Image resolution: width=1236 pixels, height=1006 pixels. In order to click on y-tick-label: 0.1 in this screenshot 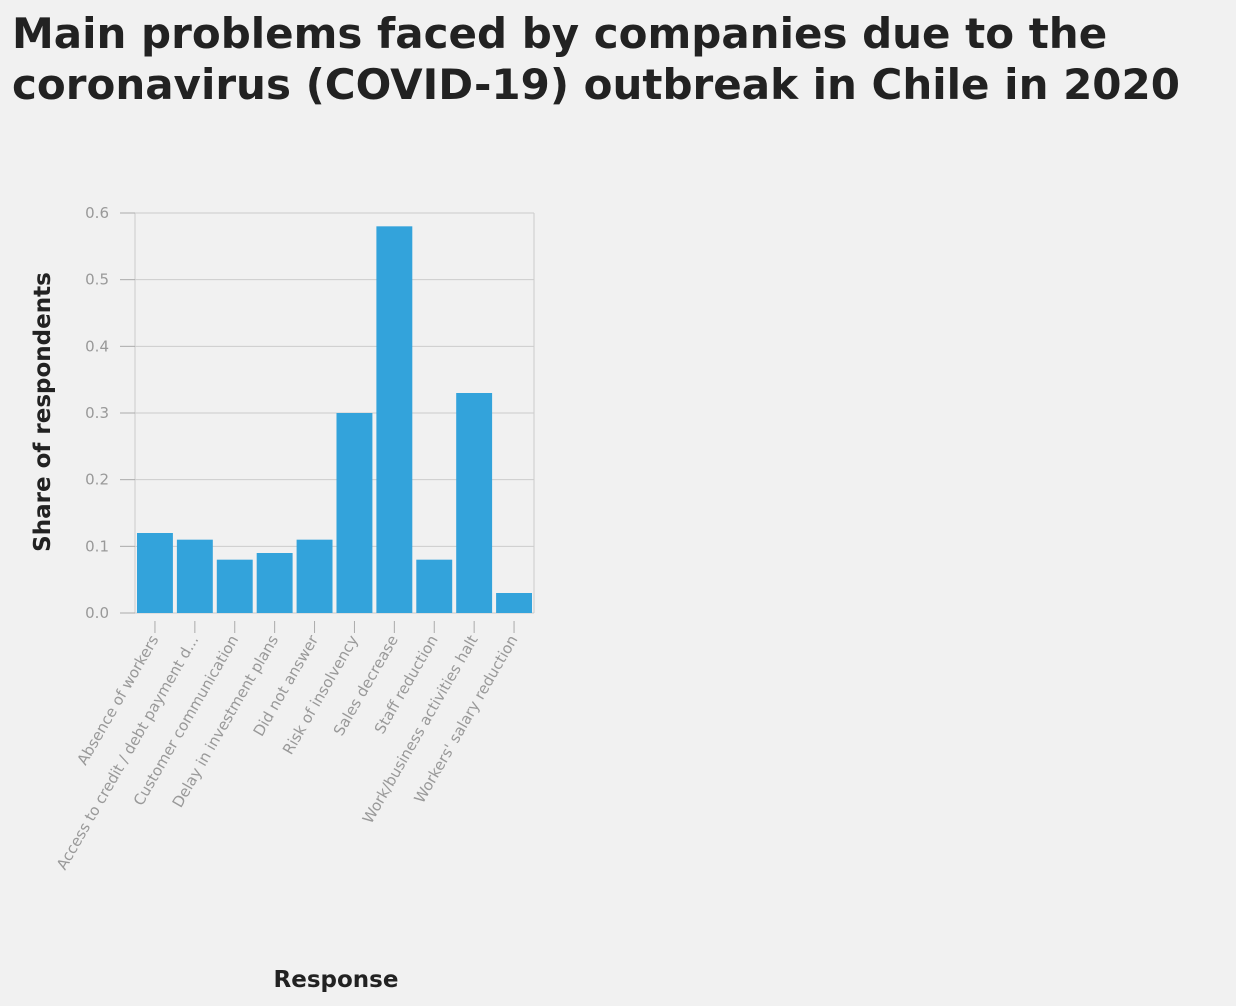, I will do `click(97, 546)`.